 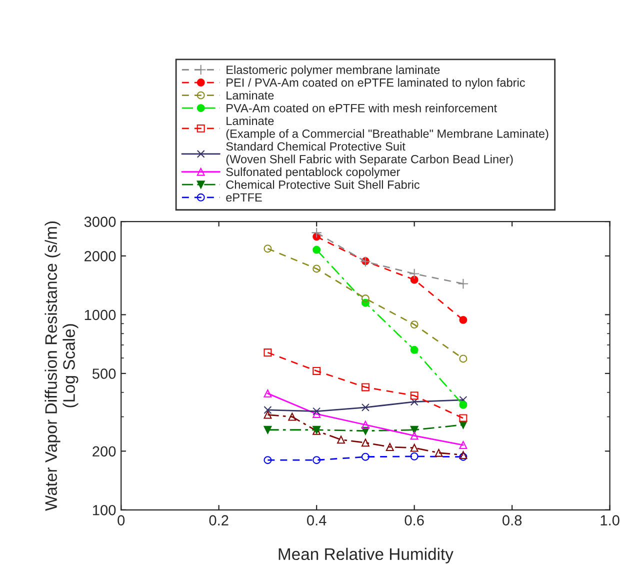 I want to click on legend-label: Laminate (Example of a Commercial "Breathable" Membrane Laminate), so click(x=387, y=128).